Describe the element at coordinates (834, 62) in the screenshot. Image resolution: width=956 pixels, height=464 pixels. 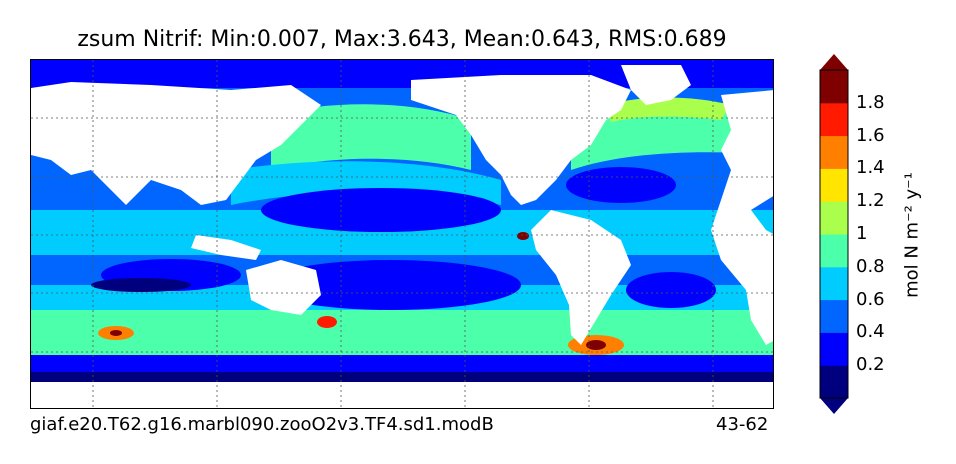
I see `colorbar-extend-max-arrow` at that location.